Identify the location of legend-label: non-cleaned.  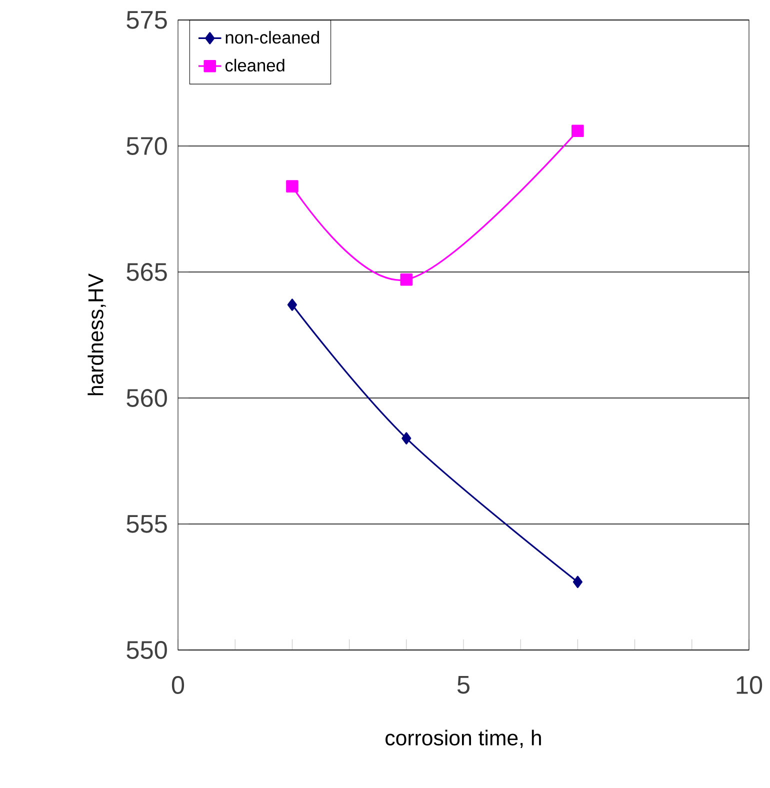
(272, 37).